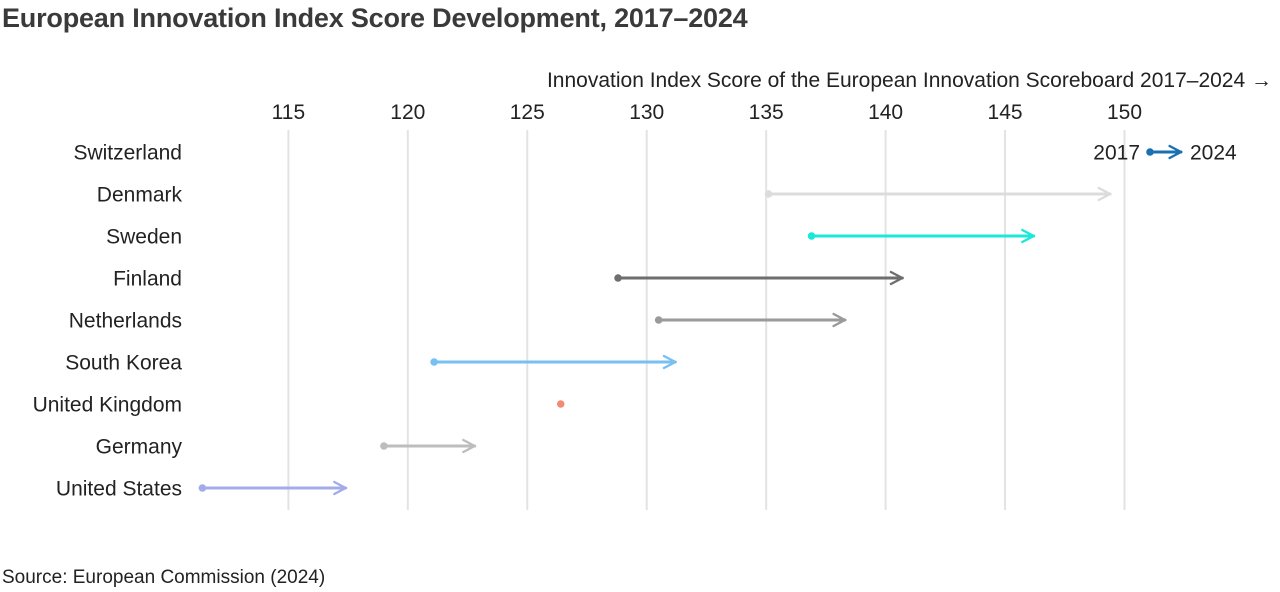  I want to click on x-tick-label-140: 140, so click(885, 112).